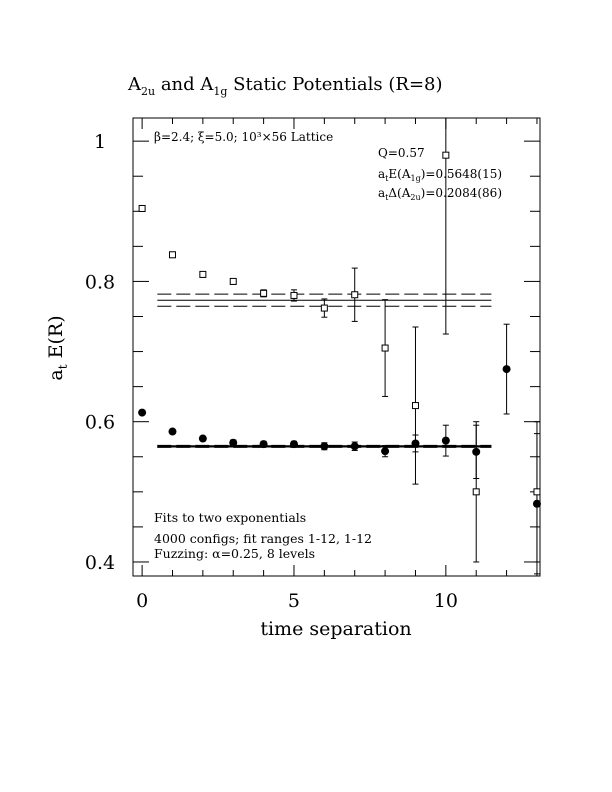 Image resolution: width=612 pixels, height=792 pixels. Describe the element at coordinates (401, 153) in the screenshot. I see `annotation-q: Q=0.57` at that location.